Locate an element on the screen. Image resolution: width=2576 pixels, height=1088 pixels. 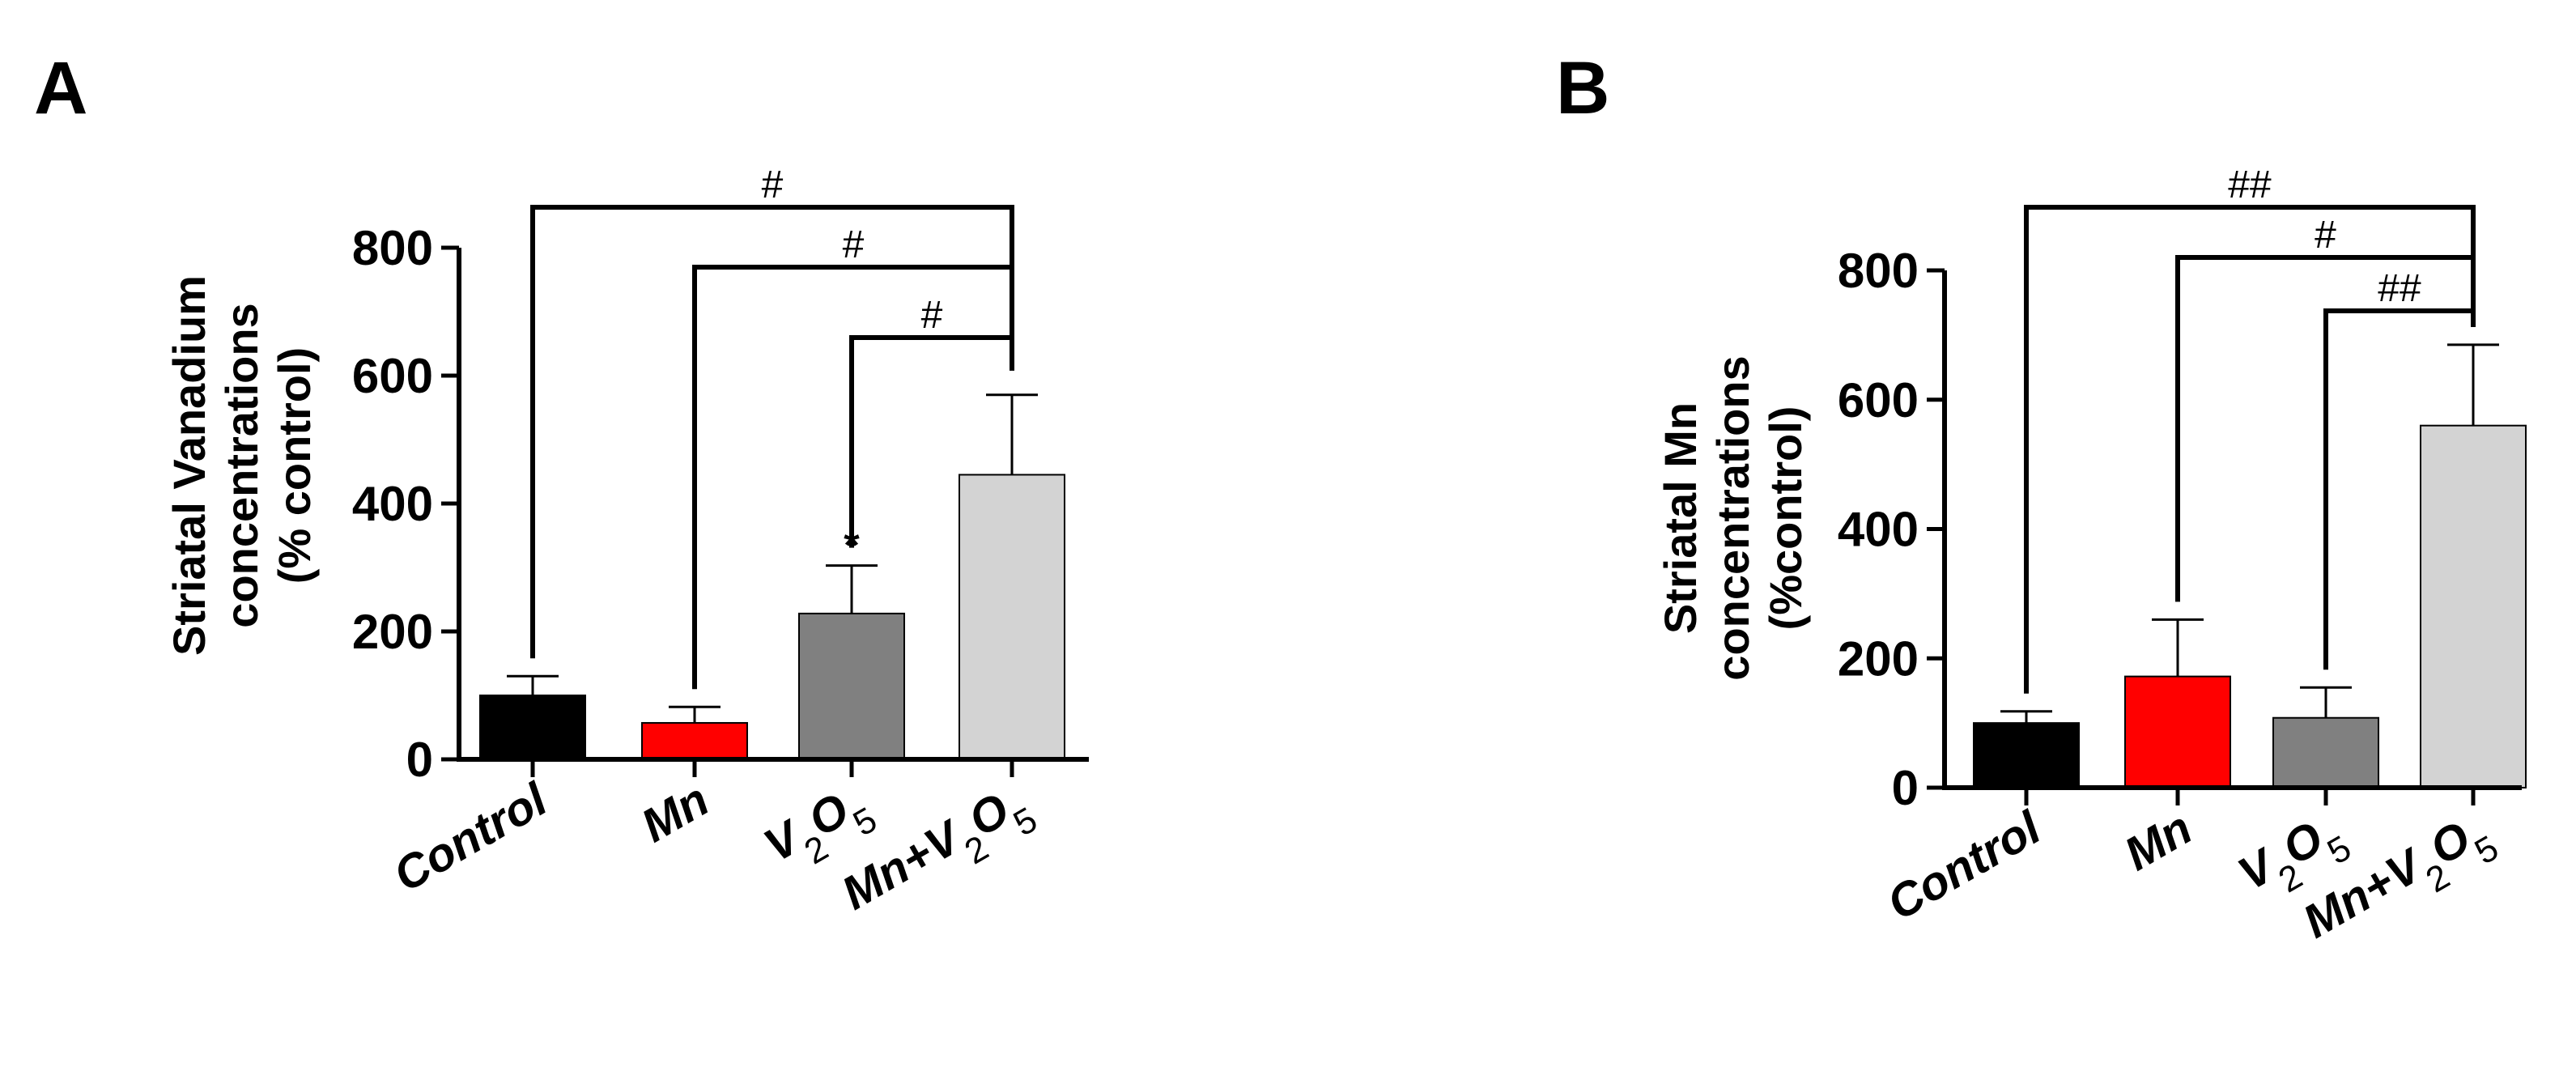
a-ytick-label-3: 600 is located at coordinates (392, 376).